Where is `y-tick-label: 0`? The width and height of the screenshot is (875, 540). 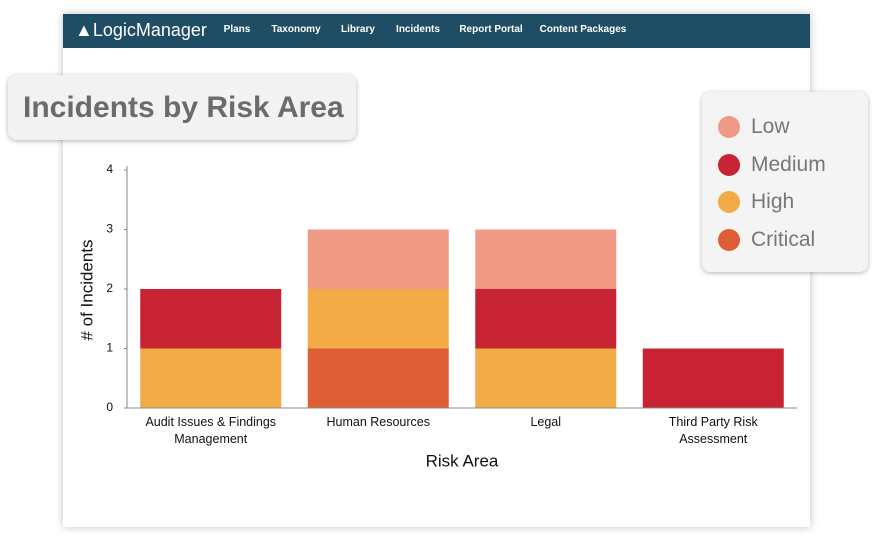 y-tick-label: 0 is located at coordinates (109, 407).